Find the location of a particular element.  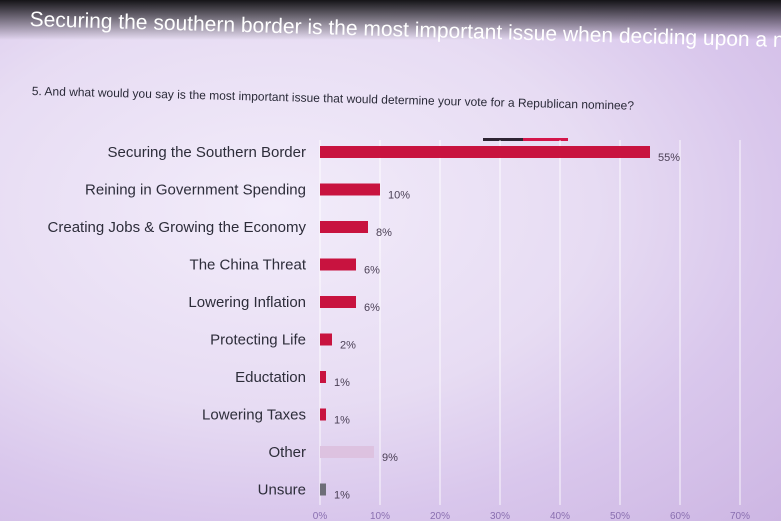

x-tick-label: 50% is located at coordinates (620, 516).